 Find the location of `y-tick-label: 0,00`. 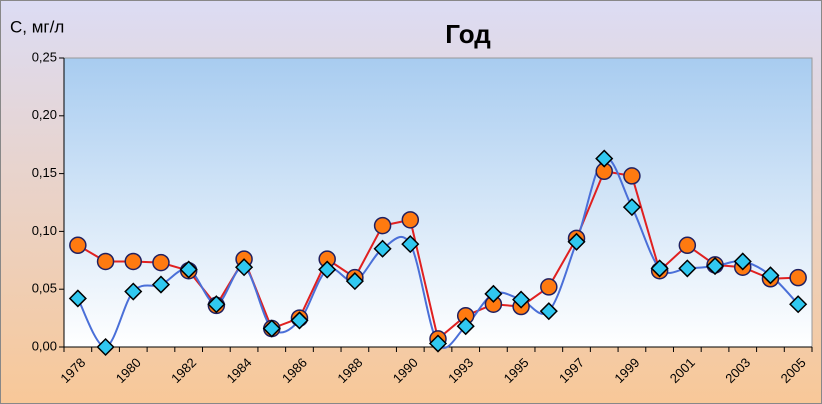

y-tick-label: 0,00 is located at coordinates (44, 345).